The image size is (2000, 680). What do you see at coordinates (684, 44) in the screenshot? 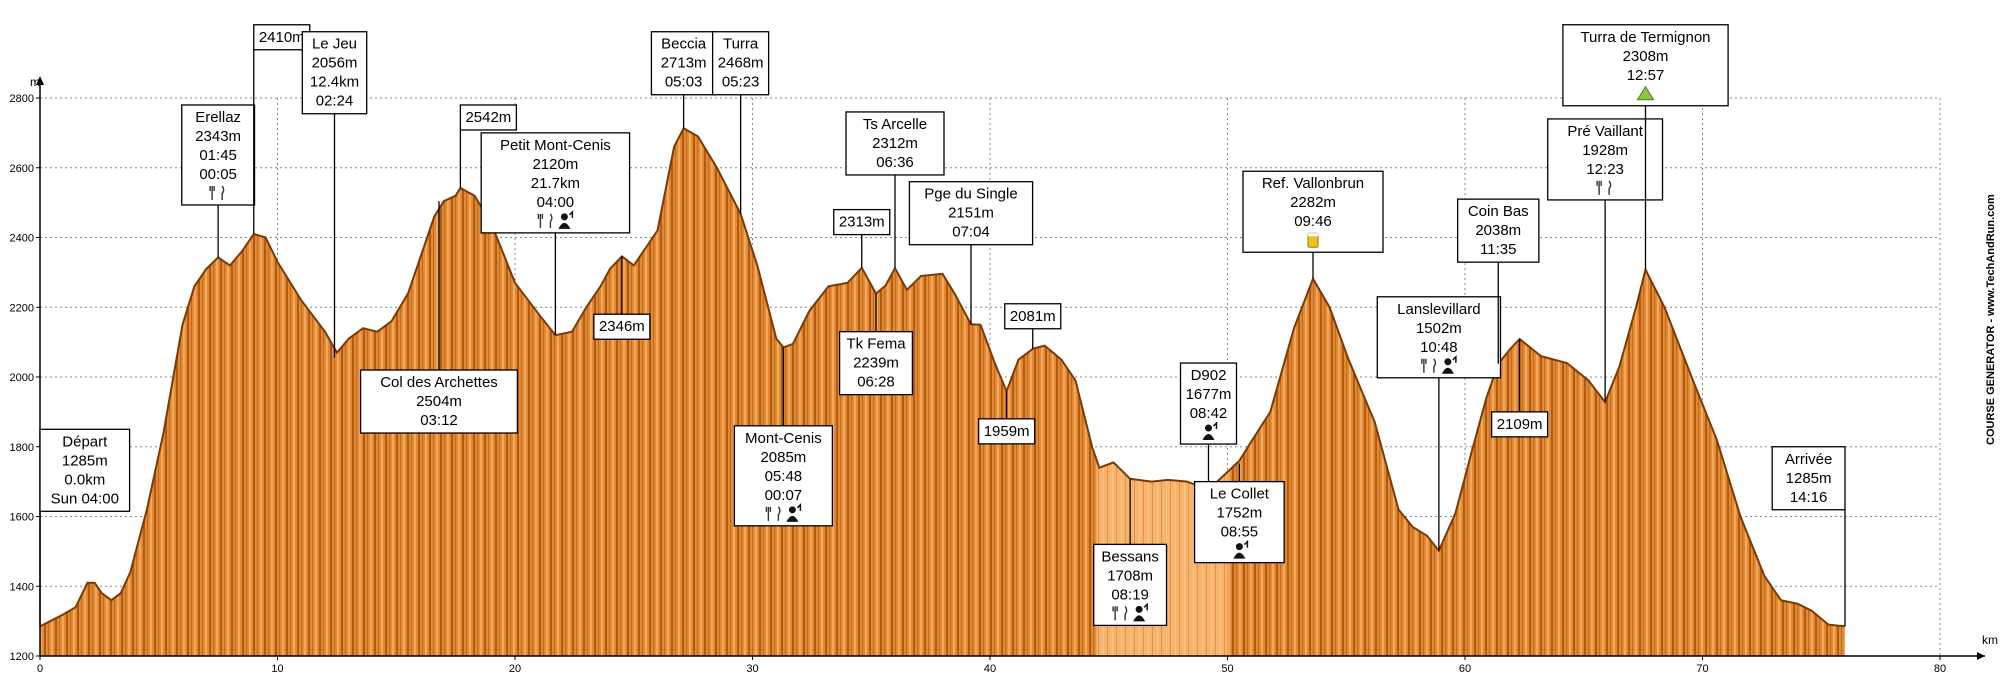
I see `waypoint-text: Beccia` at bounding box center [684, 44].